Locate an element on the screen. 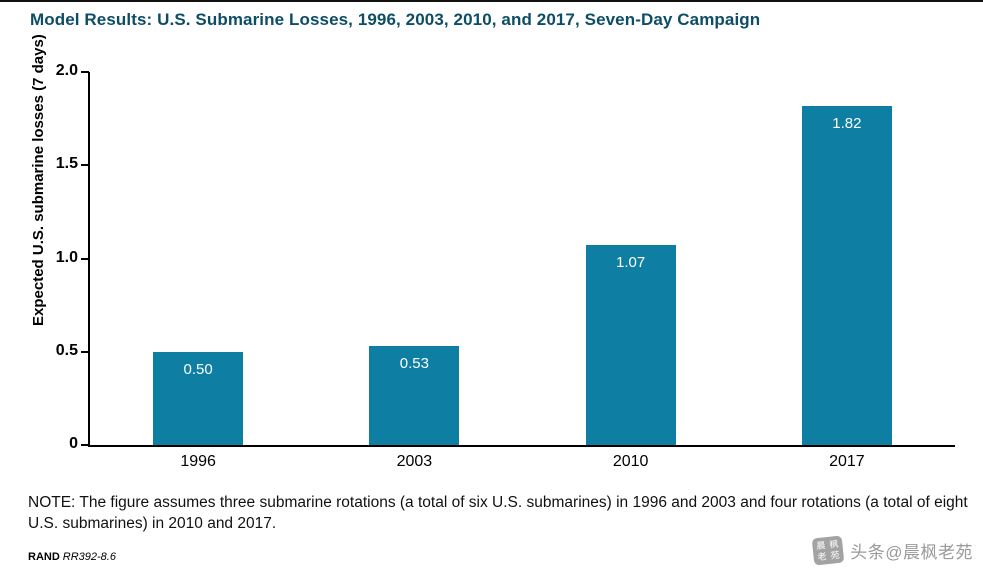 The height and width of the screenshot is (576, 983). rand-brand-label: RAND is located at coordinates (44, 557).